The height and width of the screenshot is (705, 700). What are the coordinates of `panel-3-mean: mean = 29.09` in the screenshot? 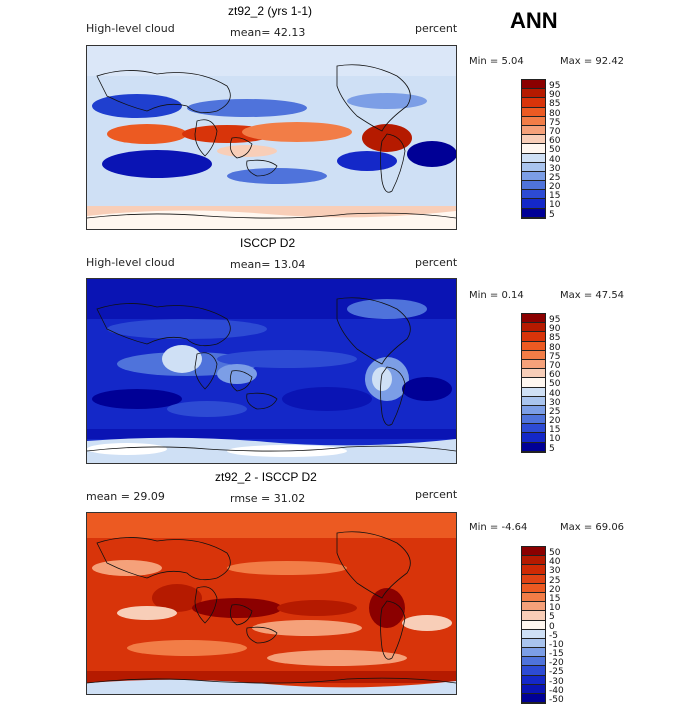 It's located at (125, 496).